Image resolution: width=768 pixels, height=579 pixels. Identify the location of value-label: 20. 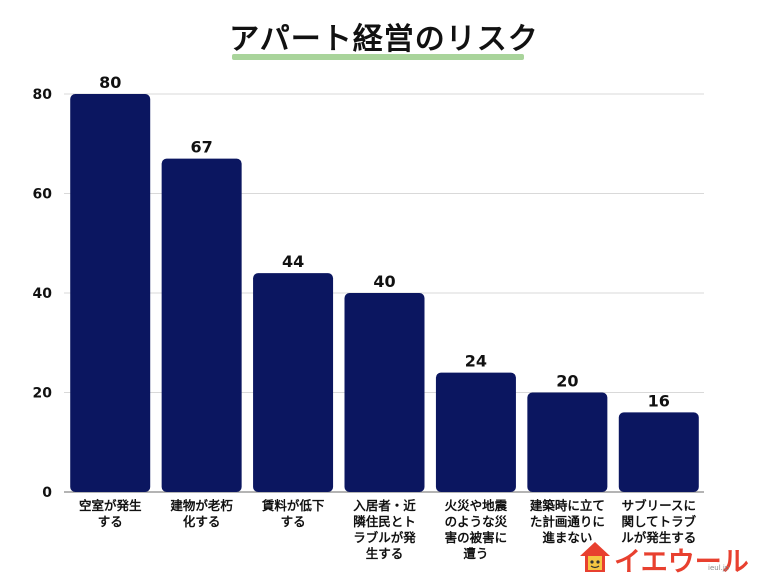
(567, 381).